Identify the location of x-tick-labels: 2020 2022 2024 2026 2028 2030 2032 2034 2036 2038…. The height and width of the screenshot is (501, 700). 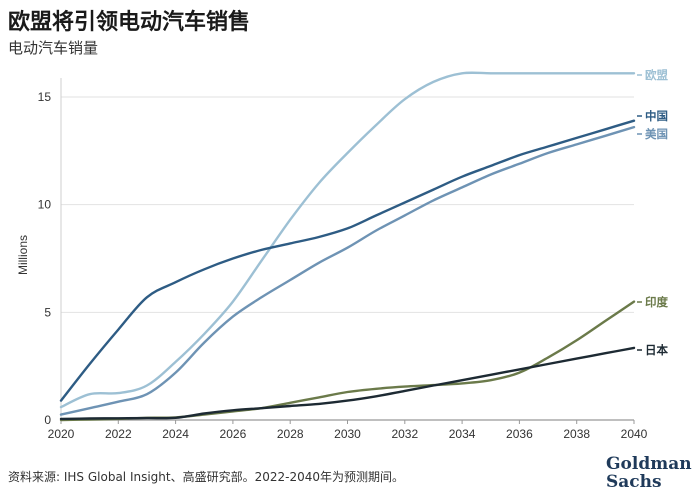
(348, 430).